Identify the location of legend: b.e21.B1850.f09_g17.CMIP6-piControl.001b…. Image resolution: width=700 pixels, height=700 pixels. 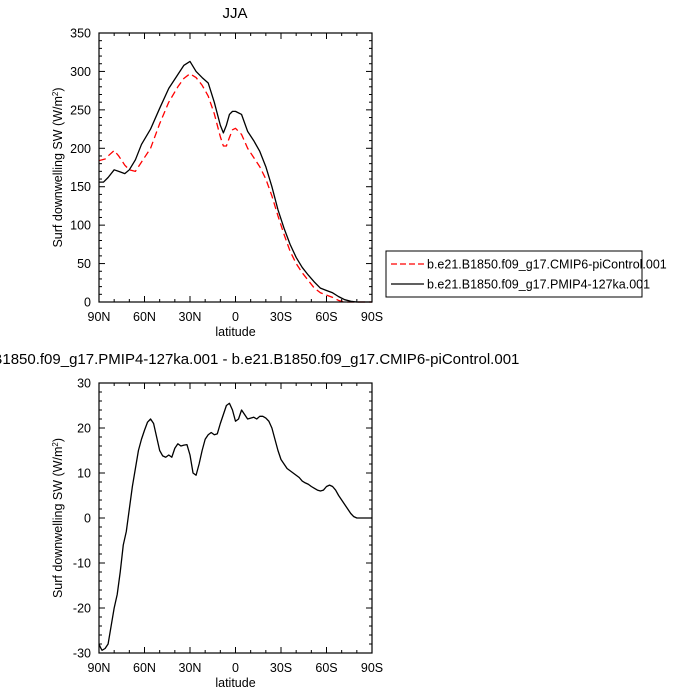
(526, 274).